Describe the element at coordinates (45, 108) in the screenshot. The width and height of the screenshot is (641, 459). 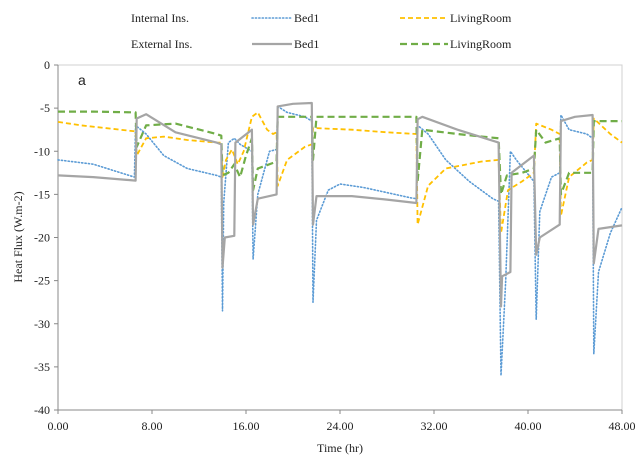
I see `y-tick-label: -5` at that location.